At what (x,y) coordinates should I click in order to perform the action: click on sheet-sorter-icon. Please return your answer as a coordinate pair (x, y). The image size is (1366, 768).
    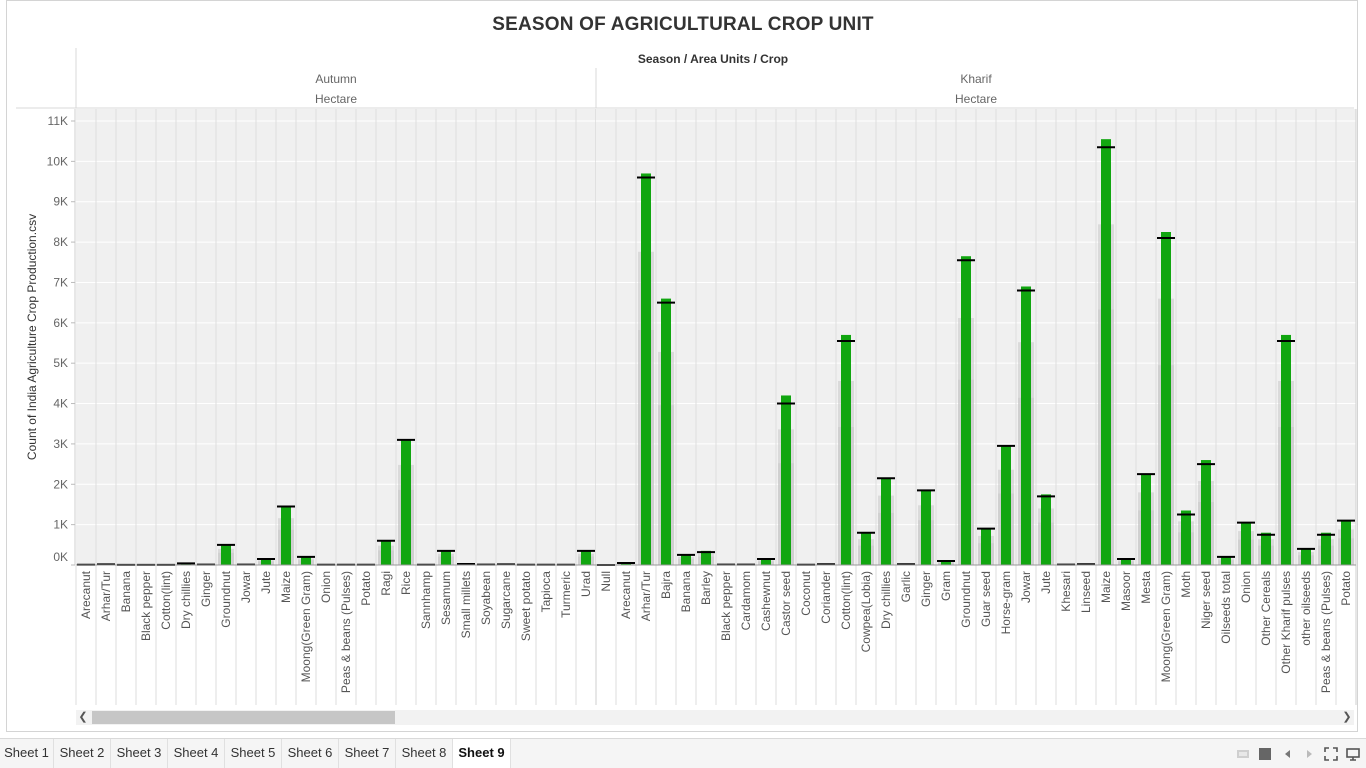
    Looking at the image, I should click on (1243, 754).